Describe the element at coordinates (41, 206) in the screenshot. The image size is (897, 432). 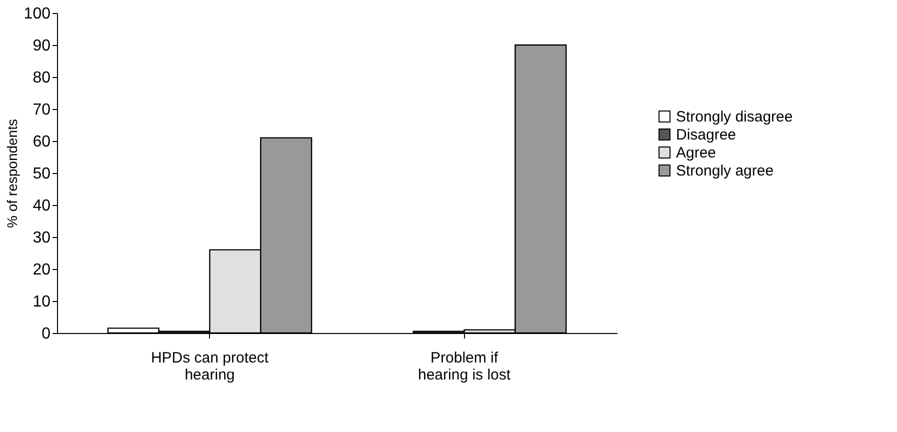
I see `y-tick-label: 40` at that location.